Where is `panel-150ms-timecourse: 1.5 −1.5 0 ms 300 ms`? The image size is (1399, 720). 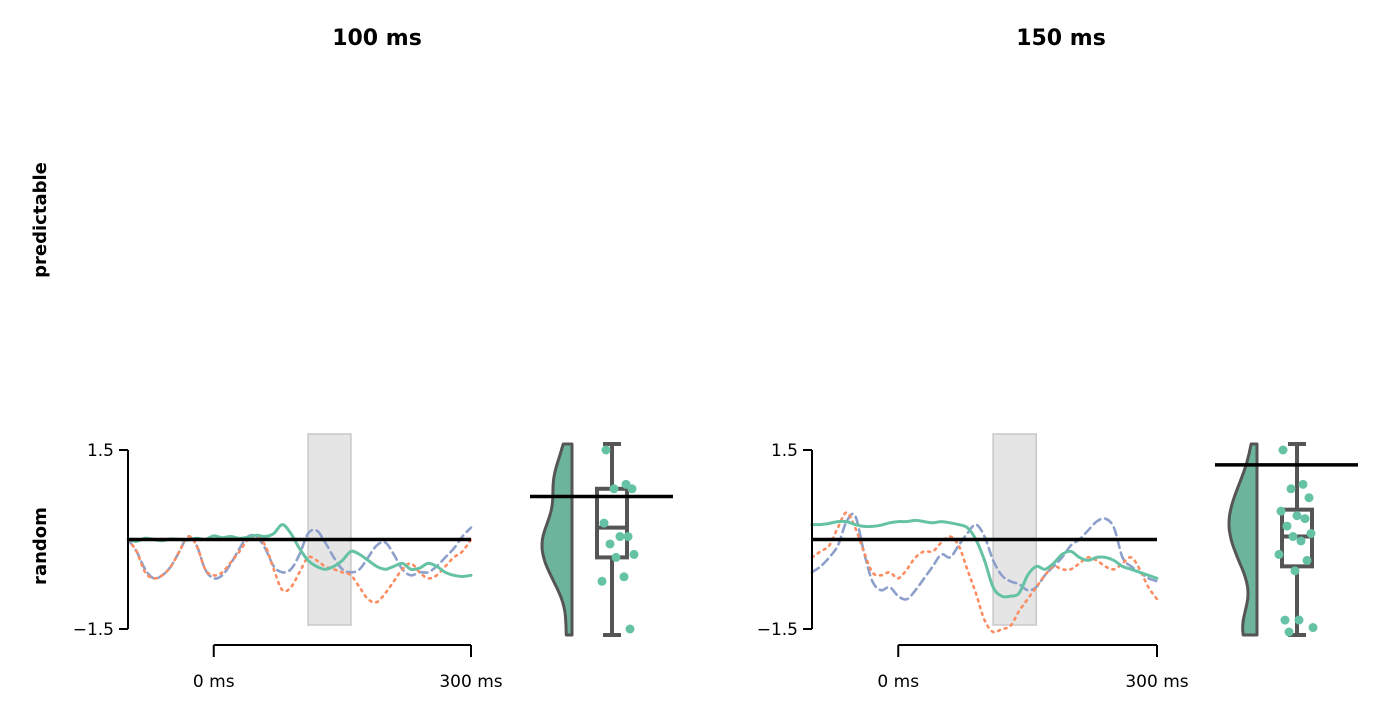 panel-150ms-timecourse: 1.5 −1.5 0 ms 300 ms is located at coordinates (973, 562).